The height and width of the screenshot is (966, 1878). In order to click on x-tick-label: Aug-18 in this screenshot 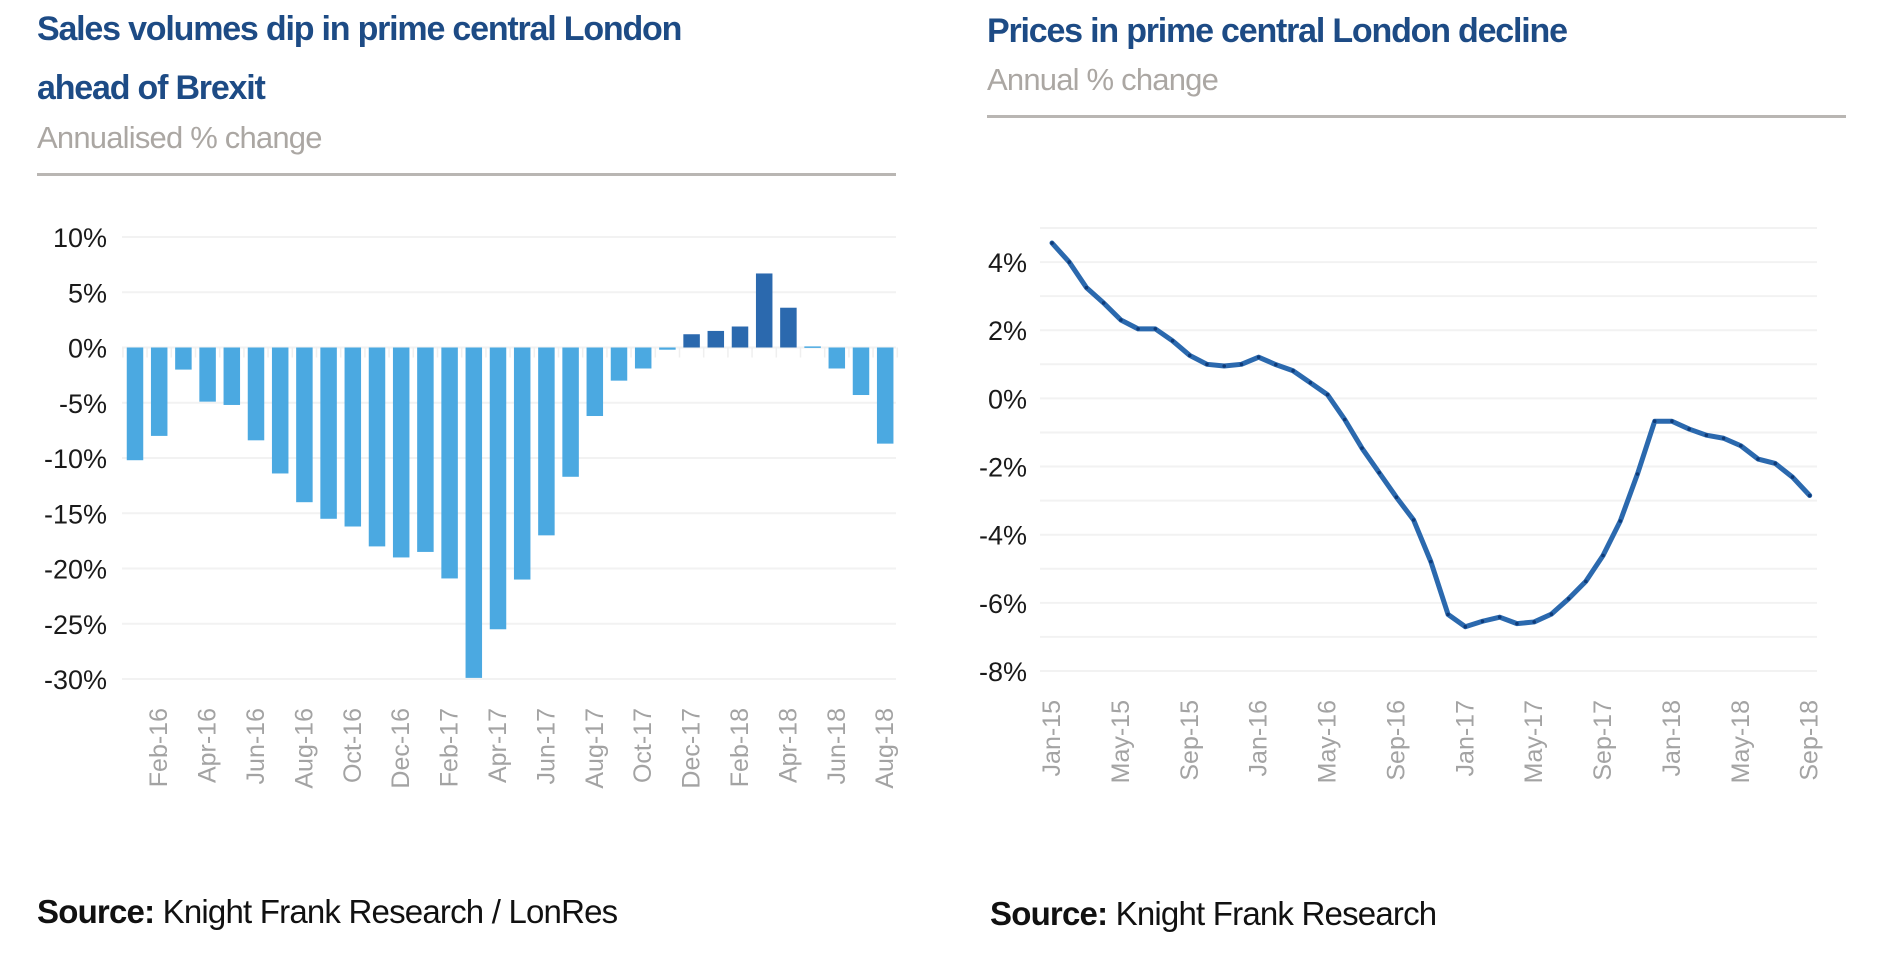, I will do `click(885, 748)`.